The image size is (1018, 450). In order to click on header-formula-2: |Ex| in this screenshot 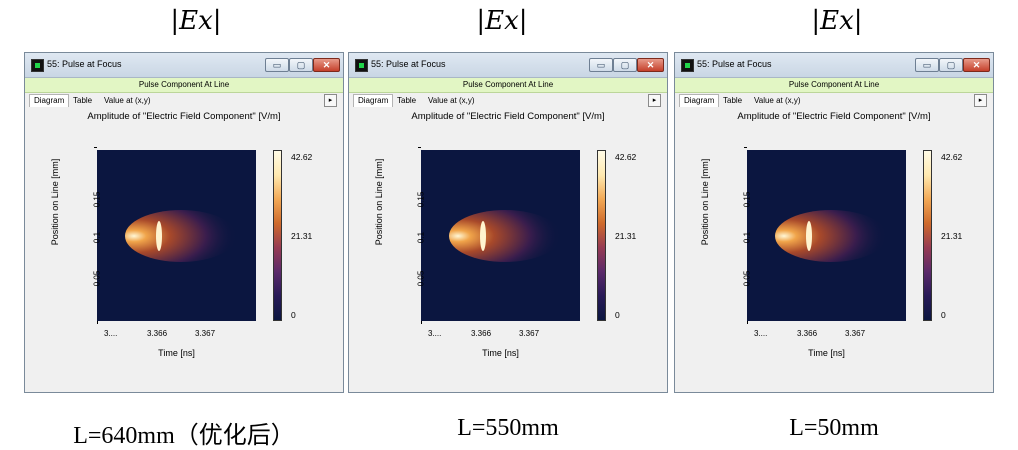, I will do `click(502, 21)`.